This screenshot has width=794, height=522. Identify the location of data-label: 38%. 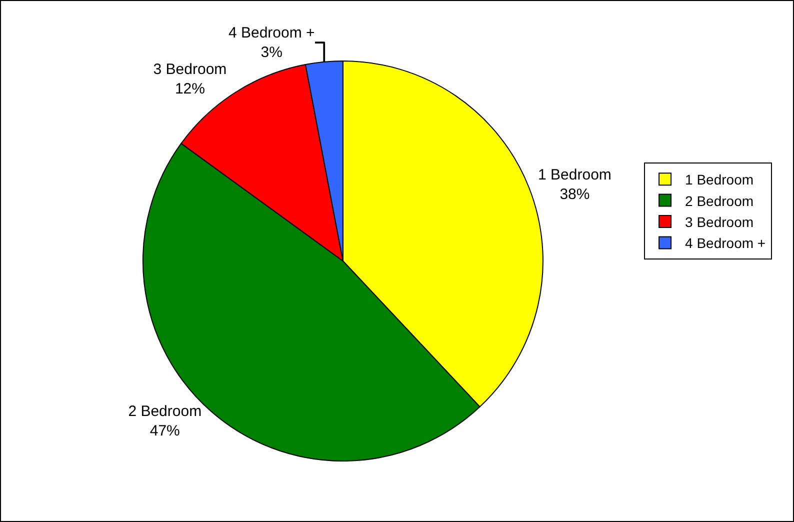
(575, 195).